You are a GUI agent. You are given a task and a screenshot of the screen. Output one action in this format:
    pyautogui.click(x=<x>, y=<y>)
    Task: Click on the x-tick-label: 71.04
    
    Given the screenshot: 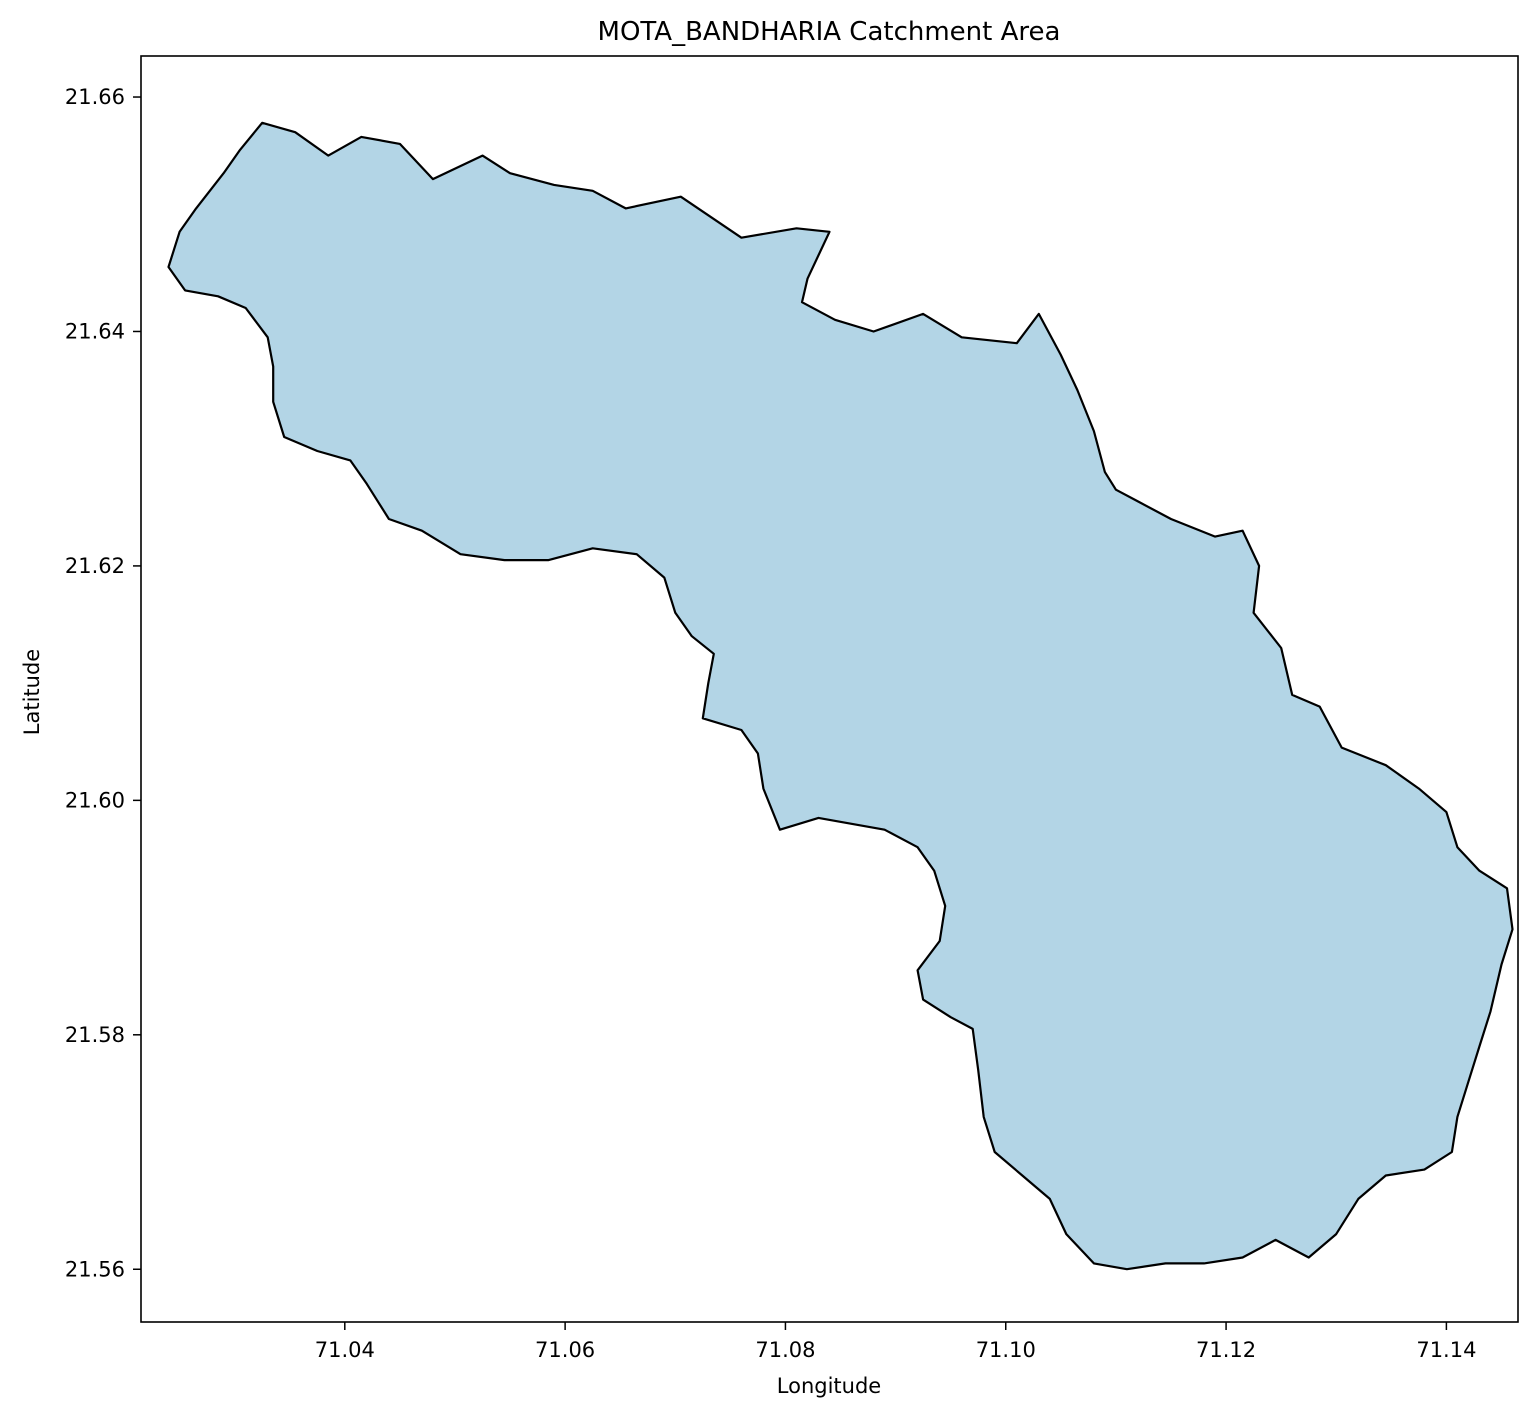 What is the action you would take?
    pyautogui.click(x=345, y=1350)
    